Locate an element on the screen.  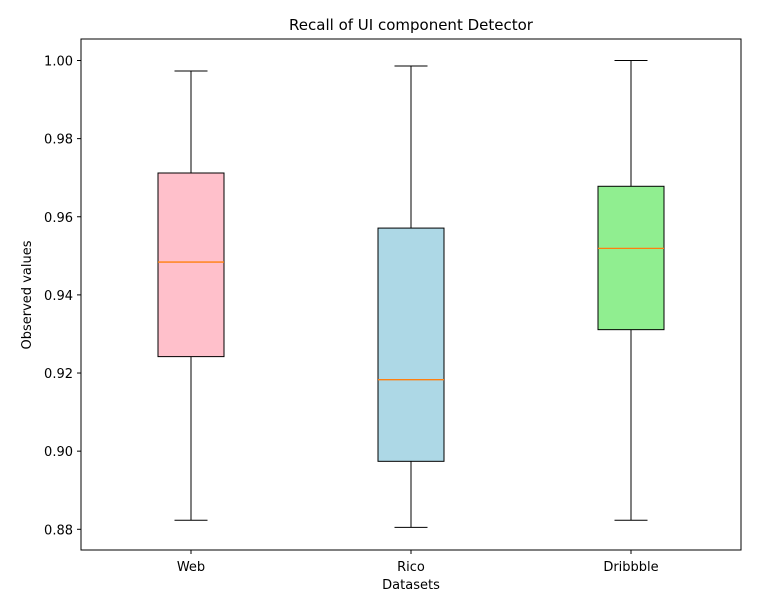
chart-title: Recall of UI component Detector is located at coordinates (411, 25).